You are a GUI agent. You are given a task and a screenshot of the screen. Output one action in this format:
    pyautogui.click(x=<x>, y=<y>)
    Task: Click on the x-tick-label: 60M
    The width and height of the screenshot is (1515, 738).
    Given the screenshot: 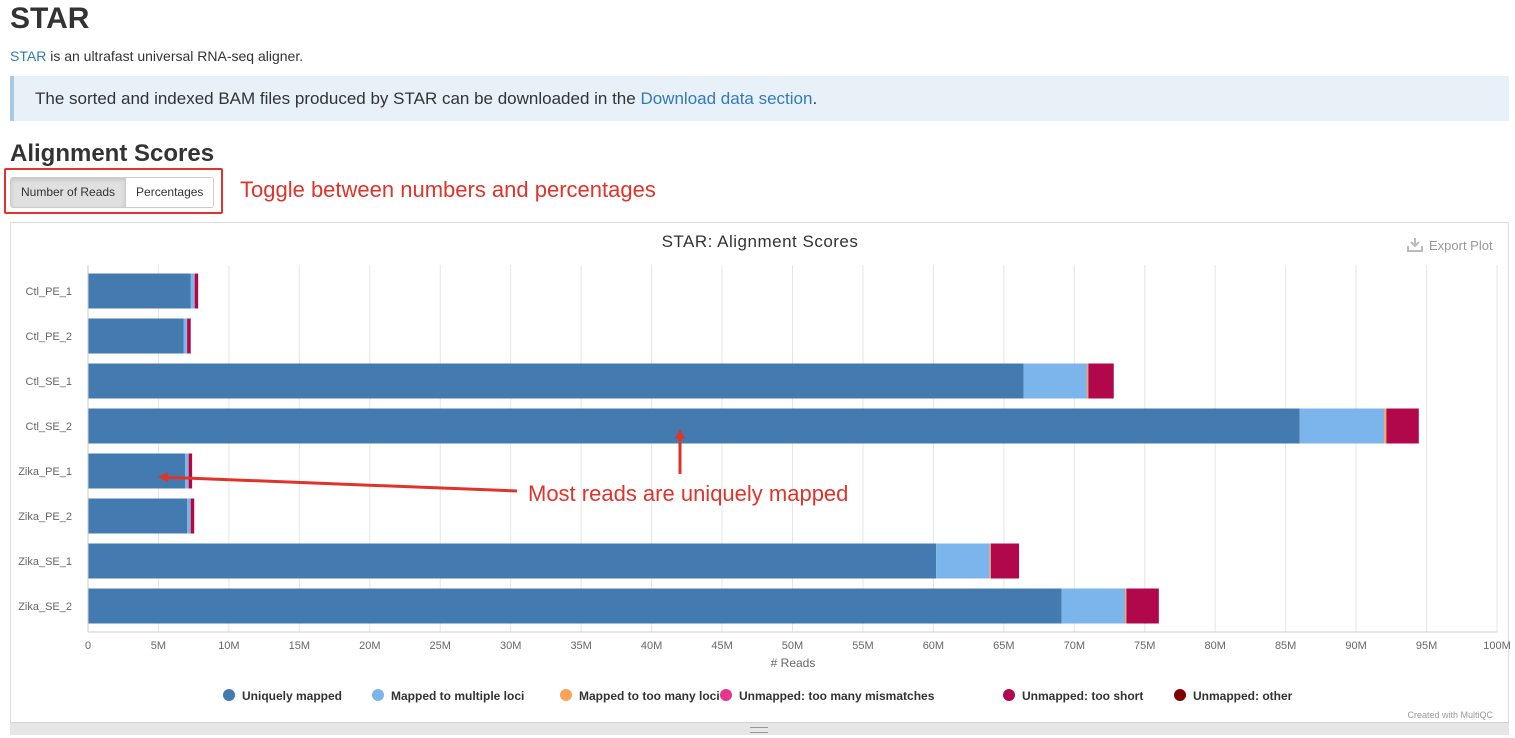 What is the action you would take?
    pyautogui.click(x=933, y=646)
    